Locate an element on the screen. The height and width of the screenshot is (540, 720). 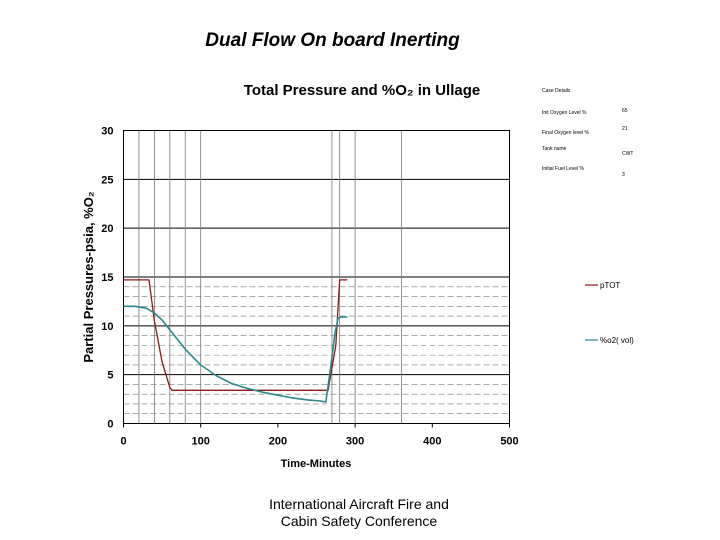
case-row-label: Final Oxygen level % is located at coordinates (566, 133).